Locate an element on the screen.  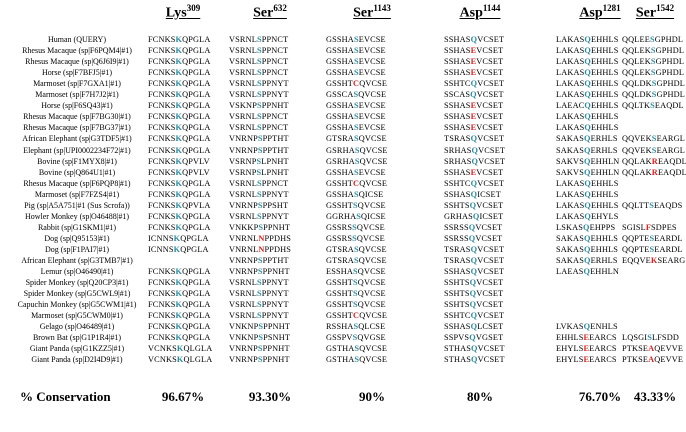
residue-text: C is located at coordinates (356, 84).